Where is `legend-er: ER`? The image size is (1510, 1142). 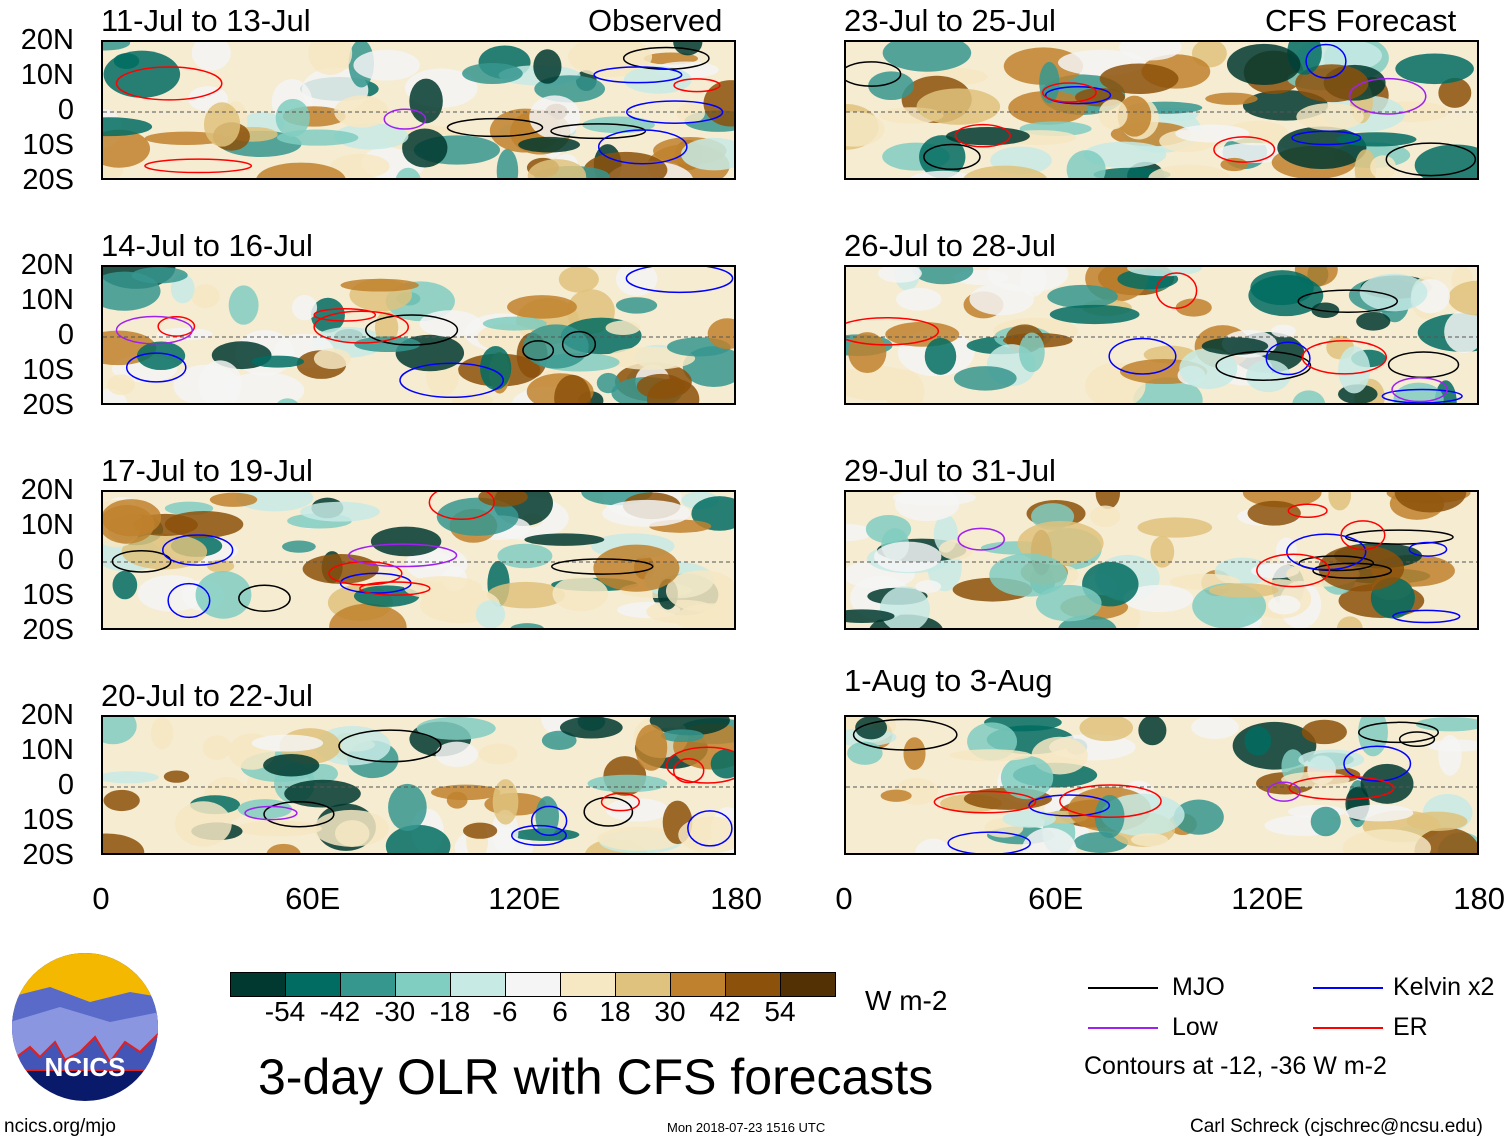 legend-er: ER is located at coordinates (1410, 1027).